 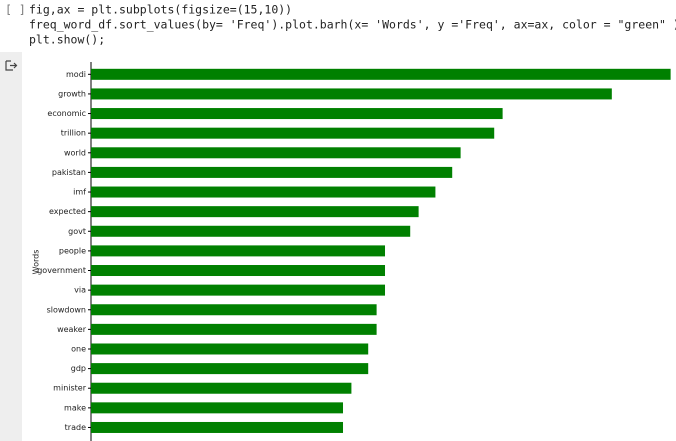 I want to click on code-line: fig,ax = plt.subplots(figsize=(15,10)), so click(x=160, y=10).